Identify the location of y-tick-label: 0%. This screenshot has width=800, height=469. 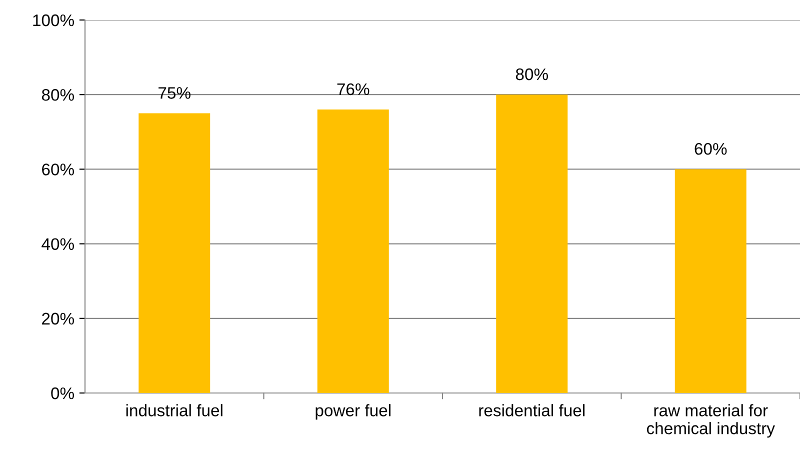
(62, 393).